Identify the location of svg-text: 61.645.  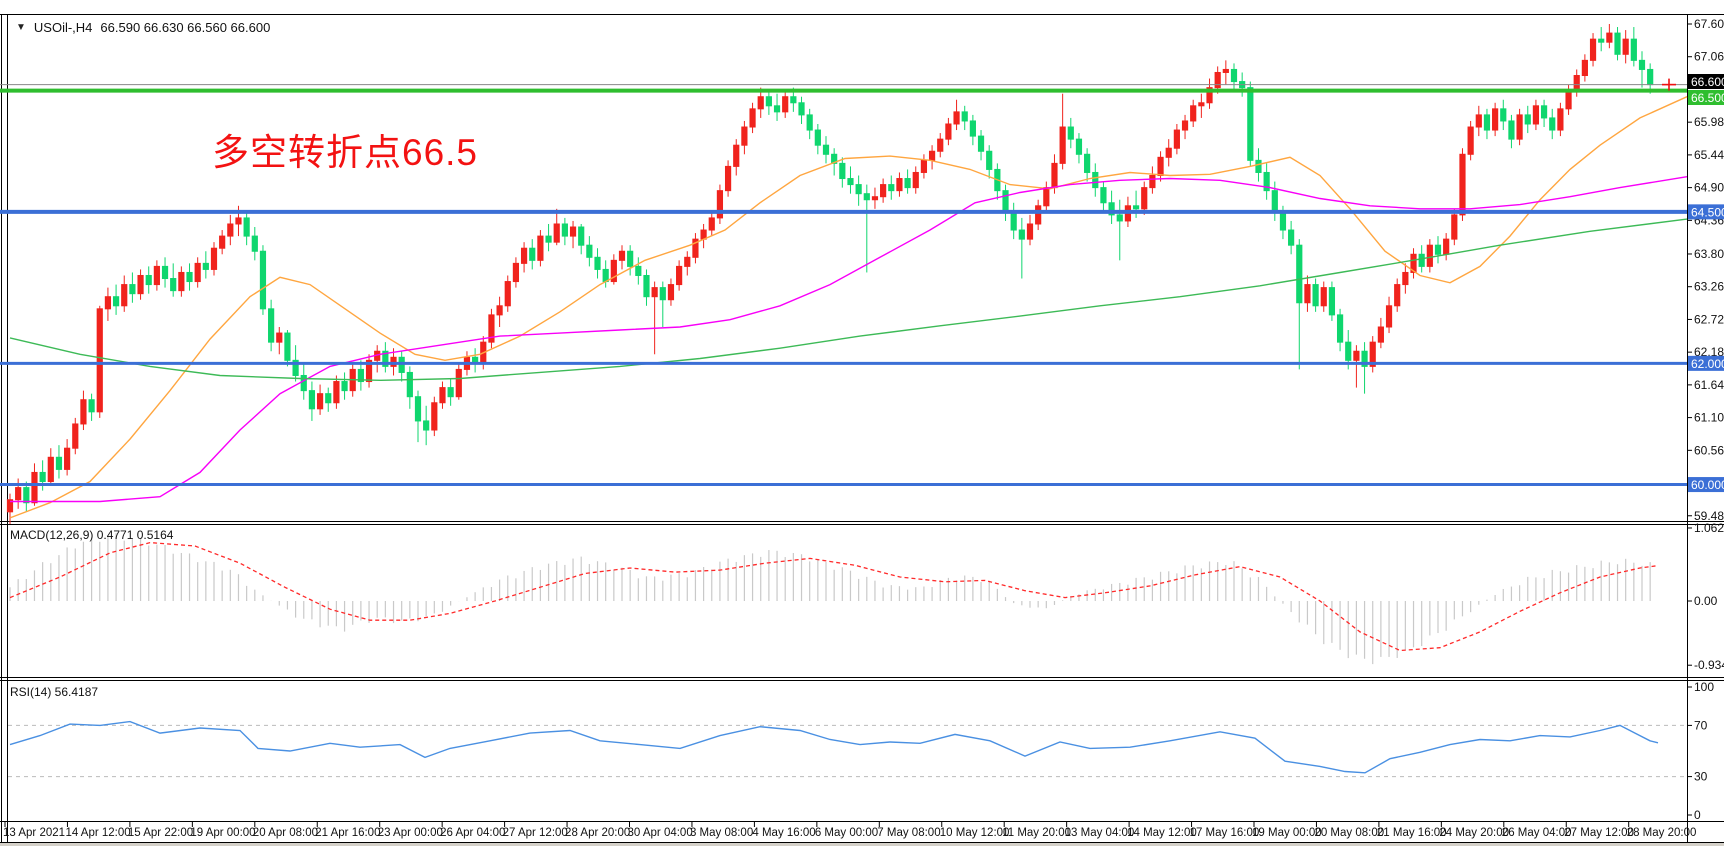
(1709, 385).